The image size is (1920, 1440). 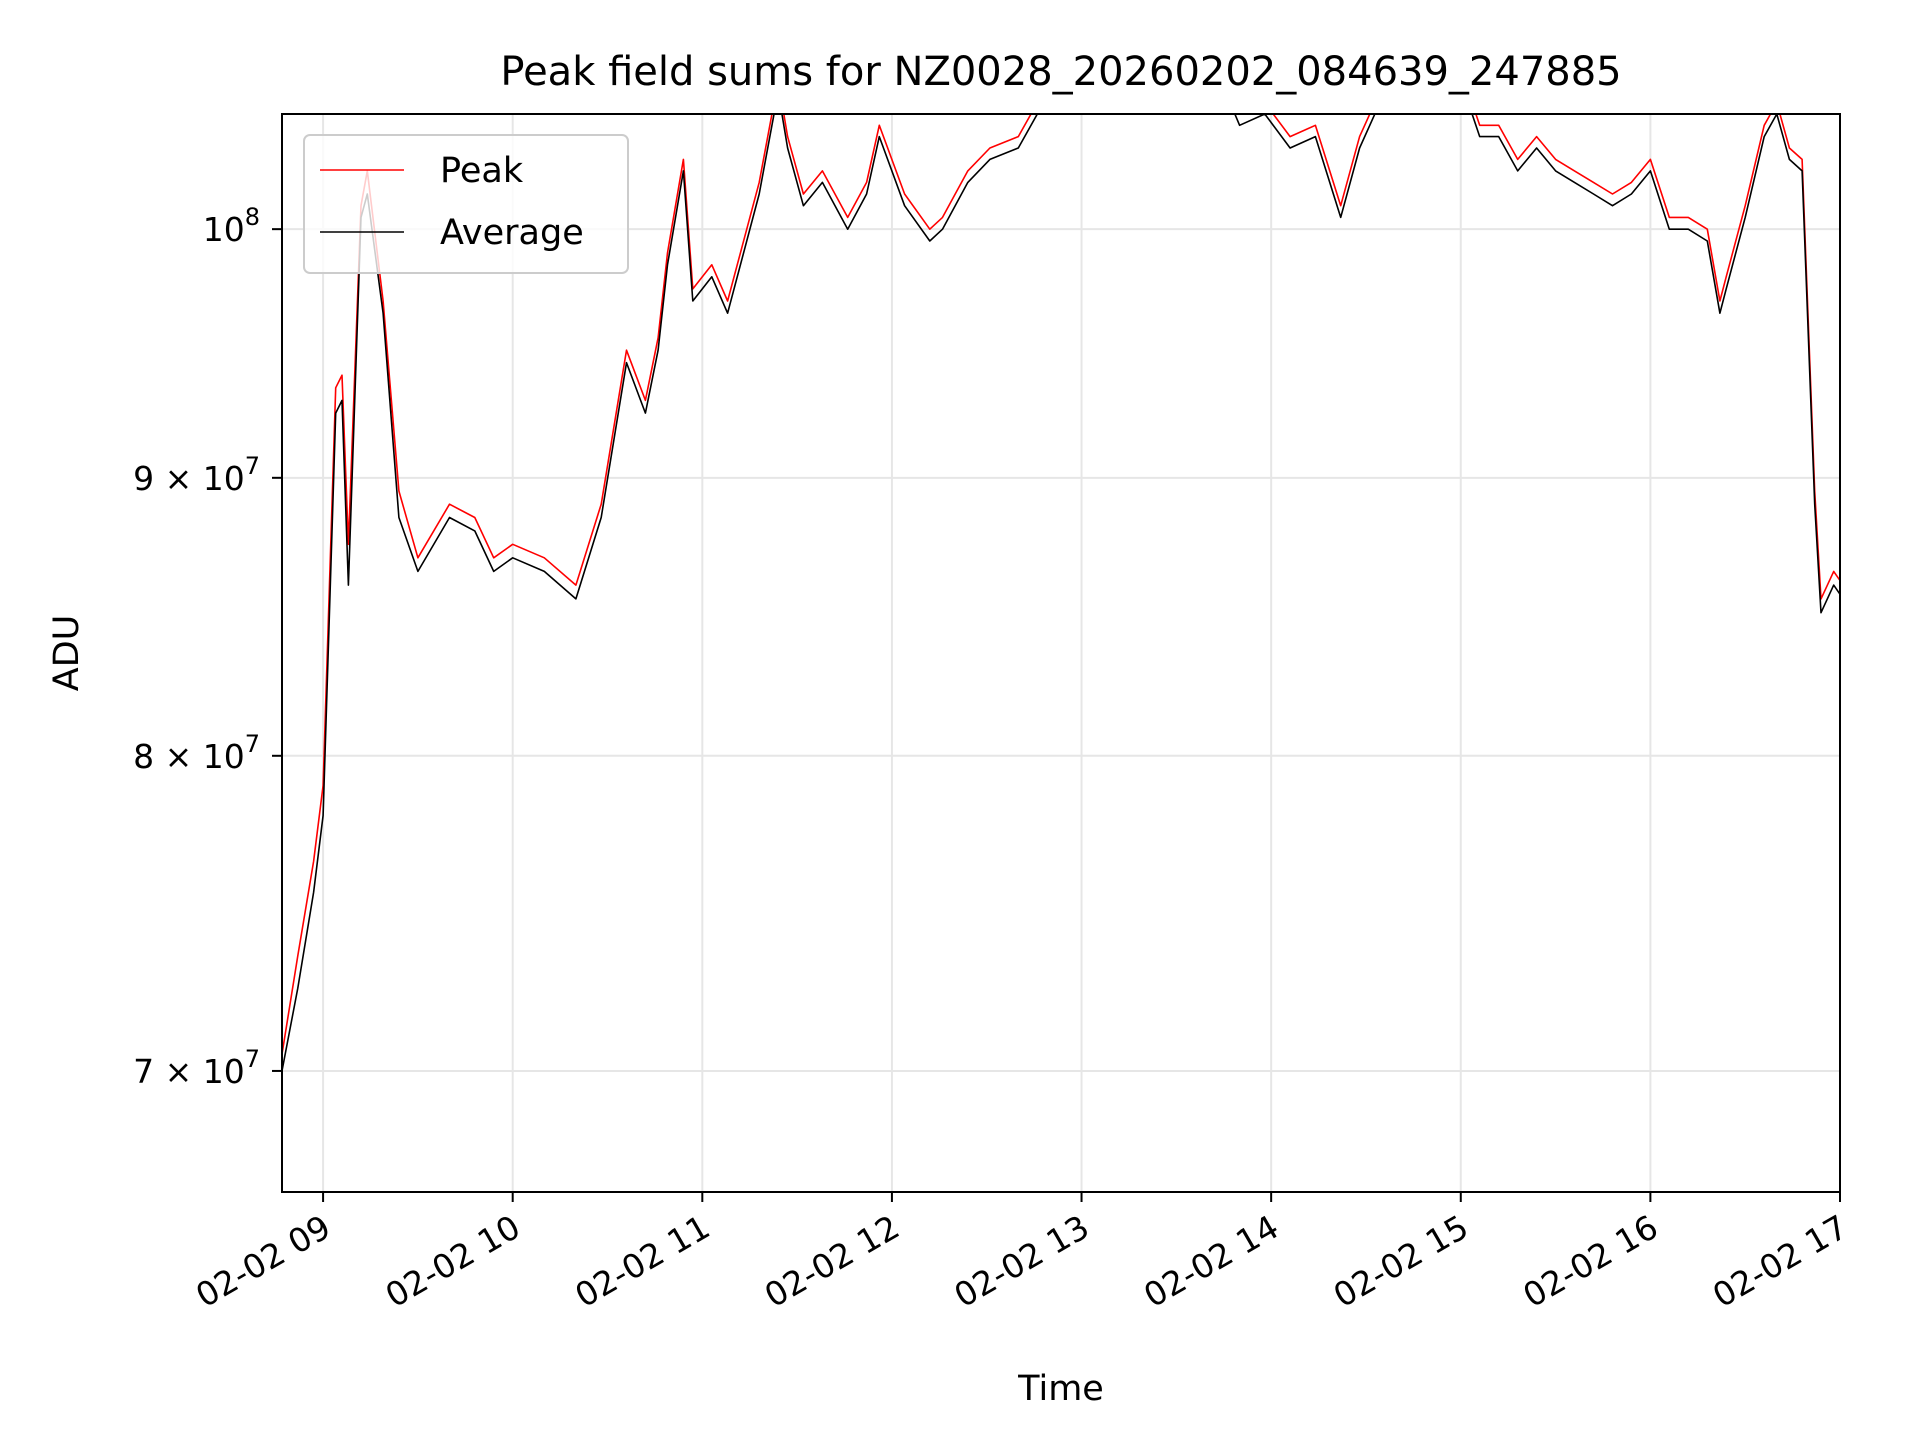 I want to click on x-axis-label: Time, so click(x=1060, y=1389).